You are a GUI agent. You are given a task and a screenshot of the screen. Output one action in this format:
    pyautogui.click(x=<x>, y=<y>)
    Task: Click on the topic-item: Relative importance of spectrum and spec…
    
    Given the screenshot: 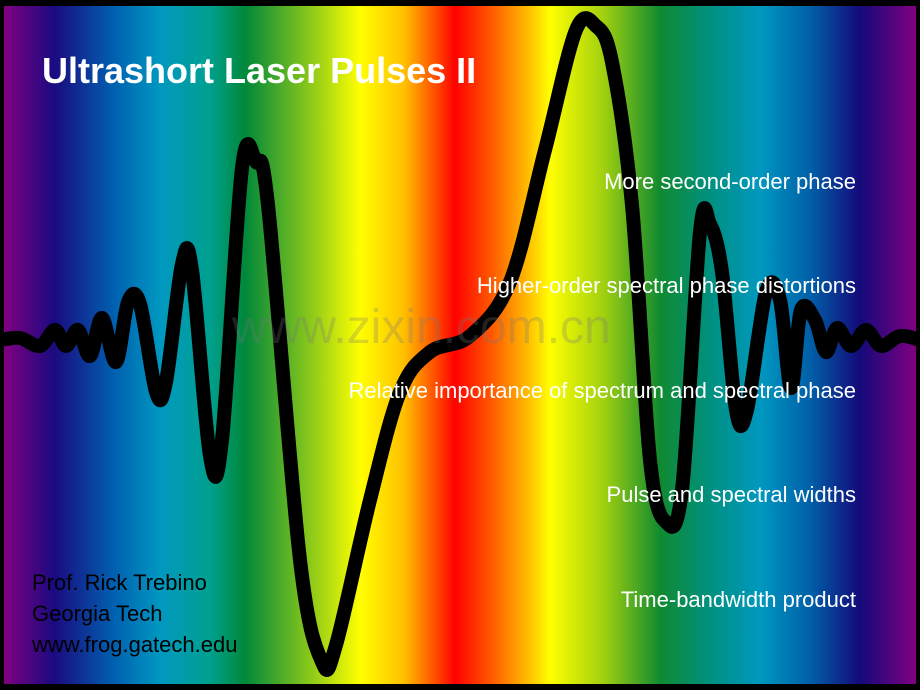 What is the action you would take?
    pyautogui.click(x=602, y=390)
    